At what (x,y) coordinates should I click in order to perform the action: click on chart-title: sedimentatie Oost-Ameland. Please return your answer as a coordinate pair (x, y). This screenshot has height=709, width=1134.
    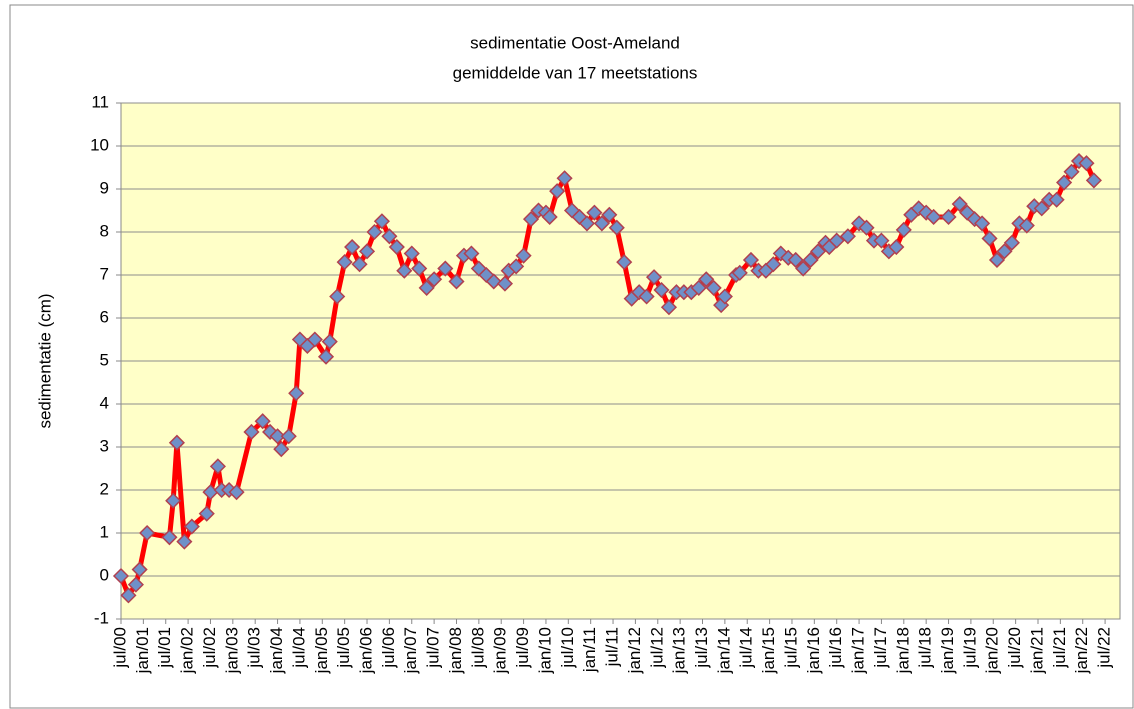
    Looking at the image, I should click on (575, 42).